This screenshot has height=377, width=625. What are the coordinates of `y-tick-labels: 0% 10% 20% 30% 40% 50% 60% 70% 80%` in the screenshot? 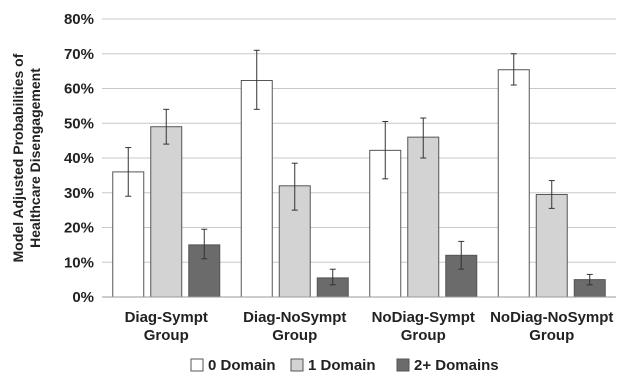 It's located at (79, 158).